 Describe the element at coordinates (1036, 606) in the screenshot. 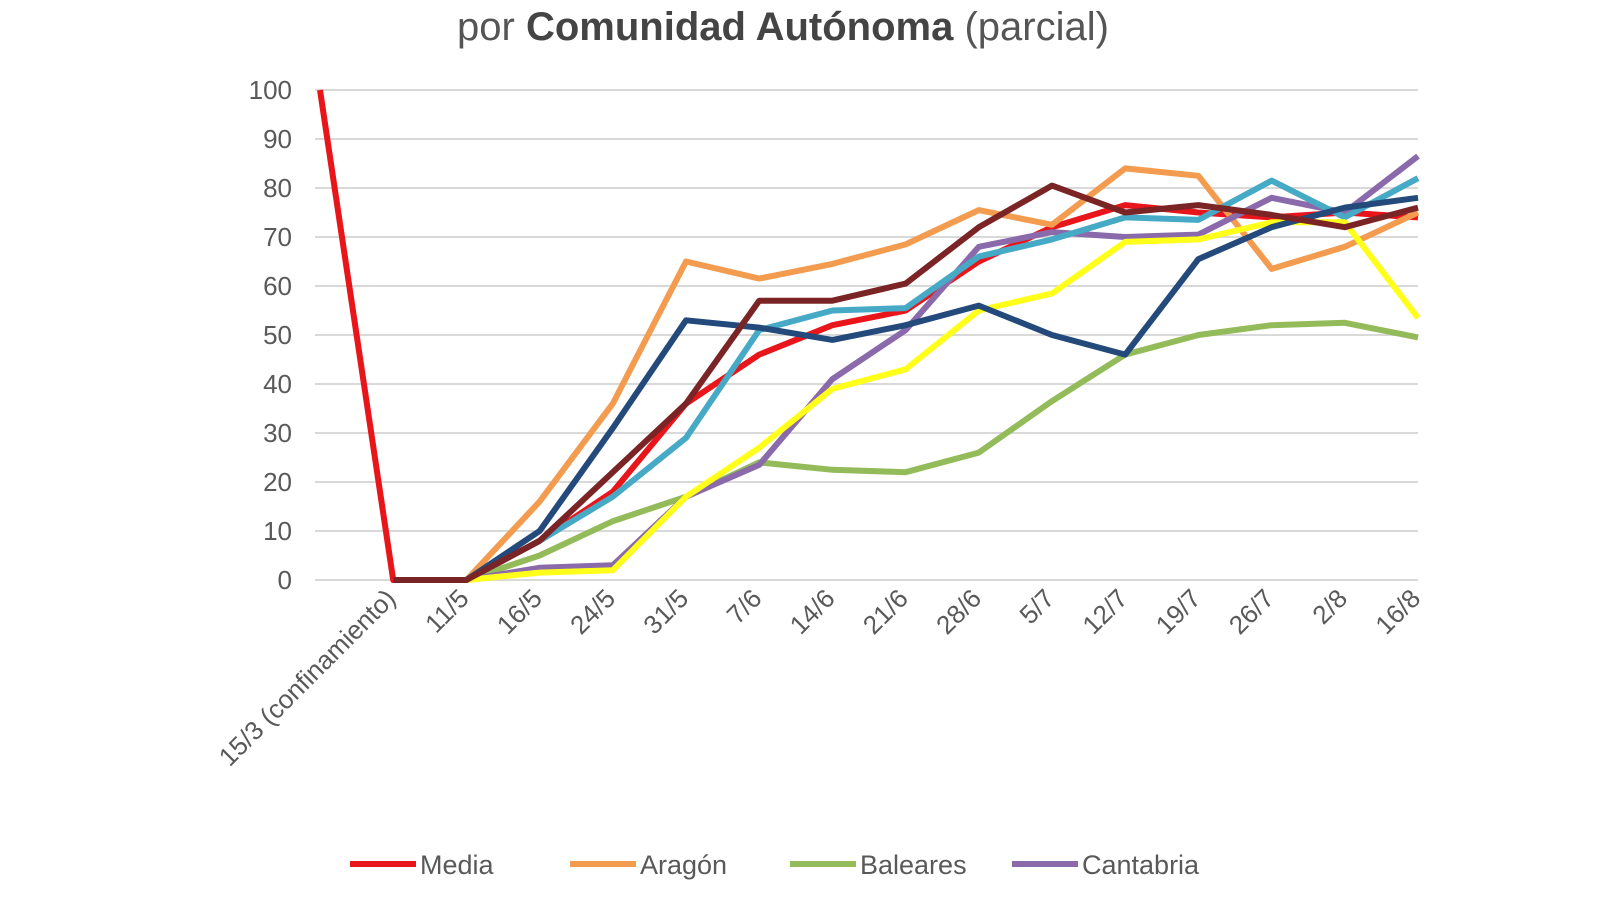

I see `x-tick-label: 5/7` at that location.